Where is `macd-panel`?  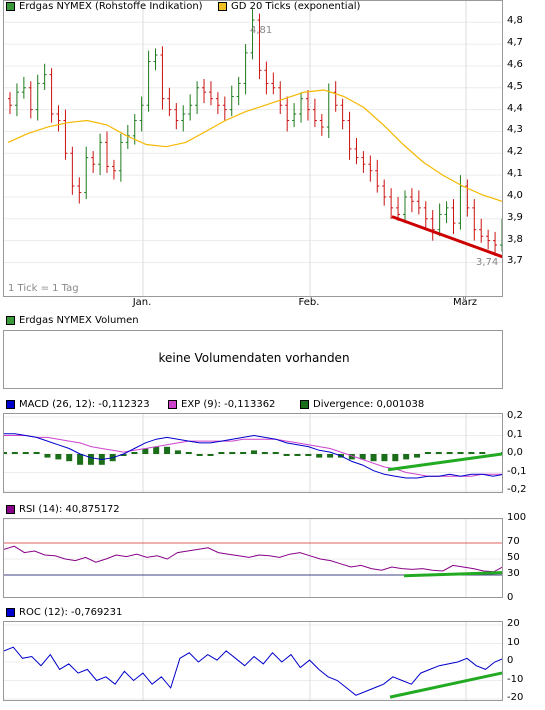 macd-panel is located at coordinates (253, 453).